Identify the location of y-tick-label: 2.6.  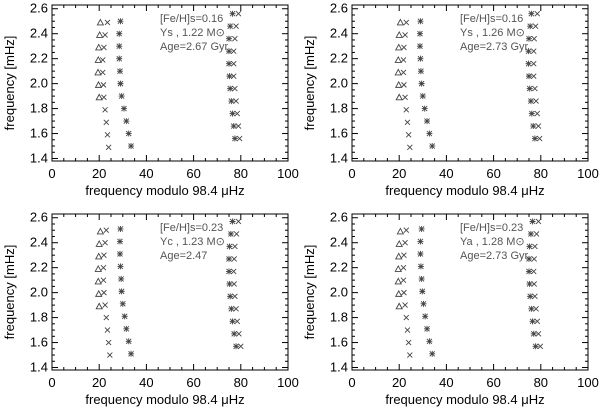
(339, 8).